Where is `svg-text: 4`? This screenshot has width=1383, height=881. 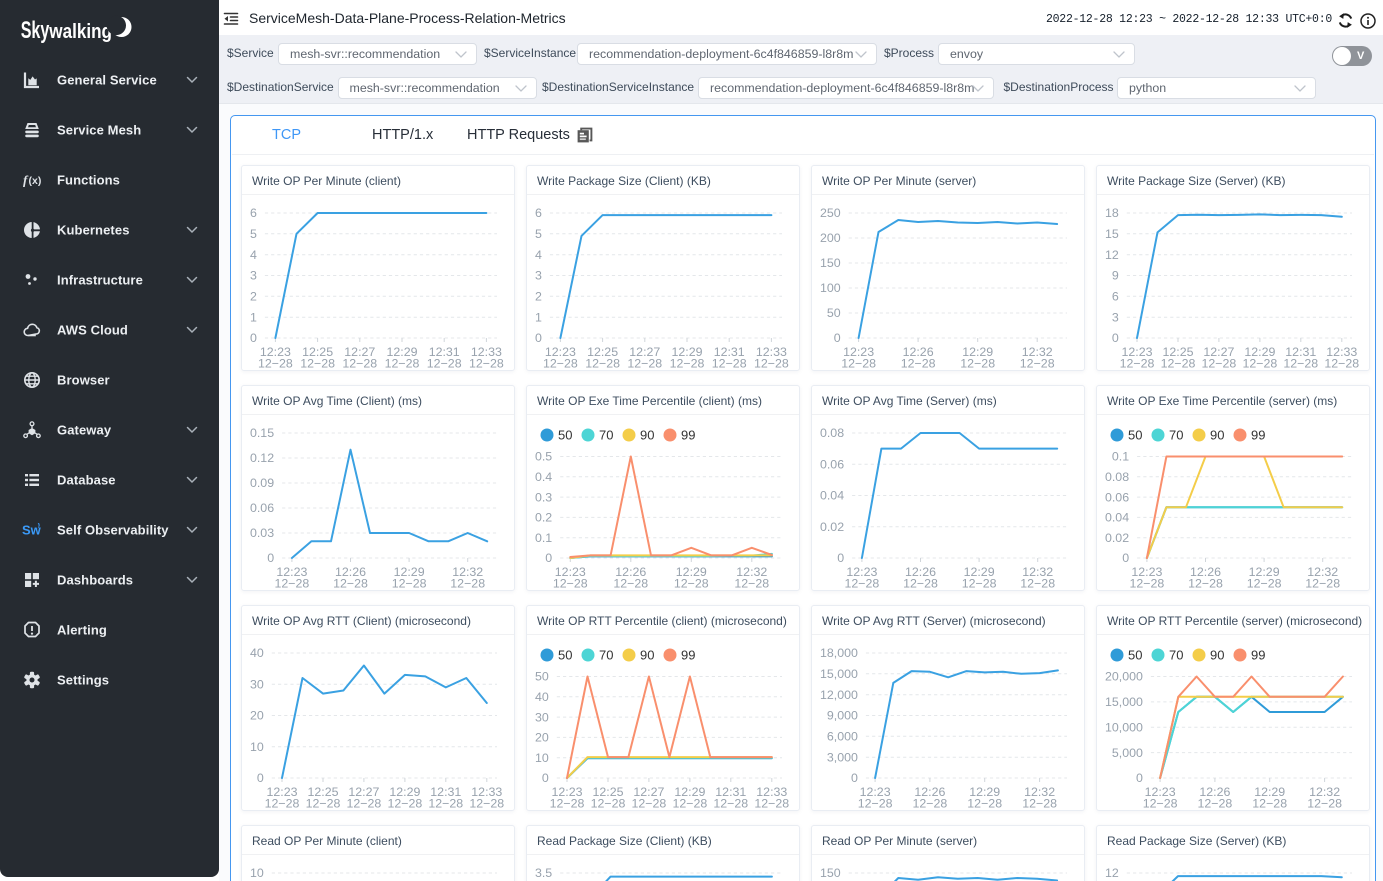 svg-text: 4 is located at coordinates (538, 255).